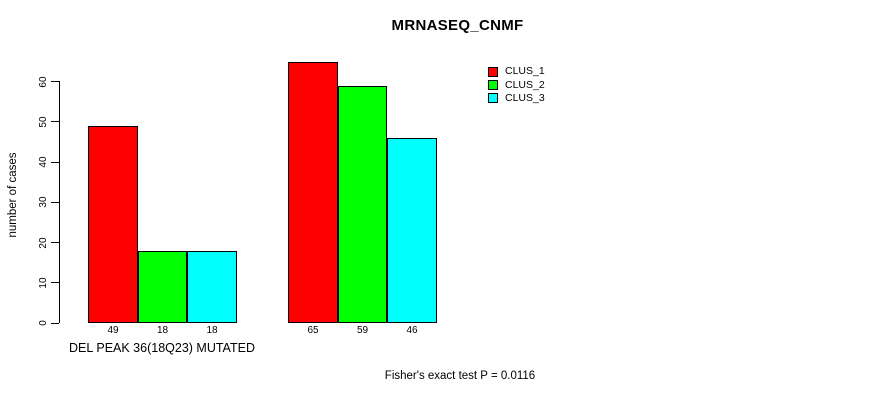 The image size is (890, 400). Describe the element at coordinates (313, 330) in the screenshot. I see `bar-value-label-clus_1-group2: 65` at that location.